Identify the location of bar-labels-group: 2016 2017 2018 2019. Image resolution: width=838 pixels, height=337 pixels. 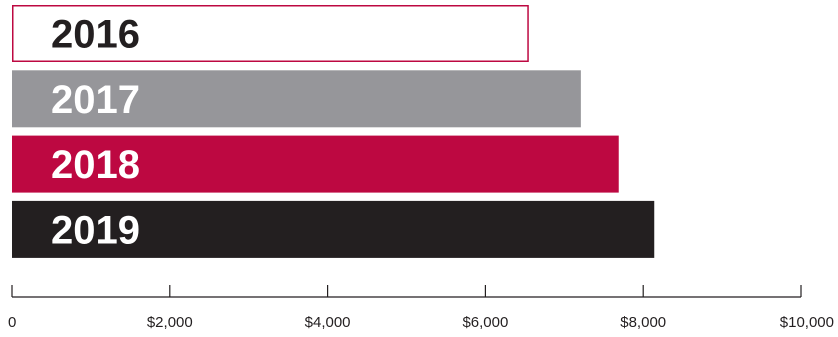
(95, 133).